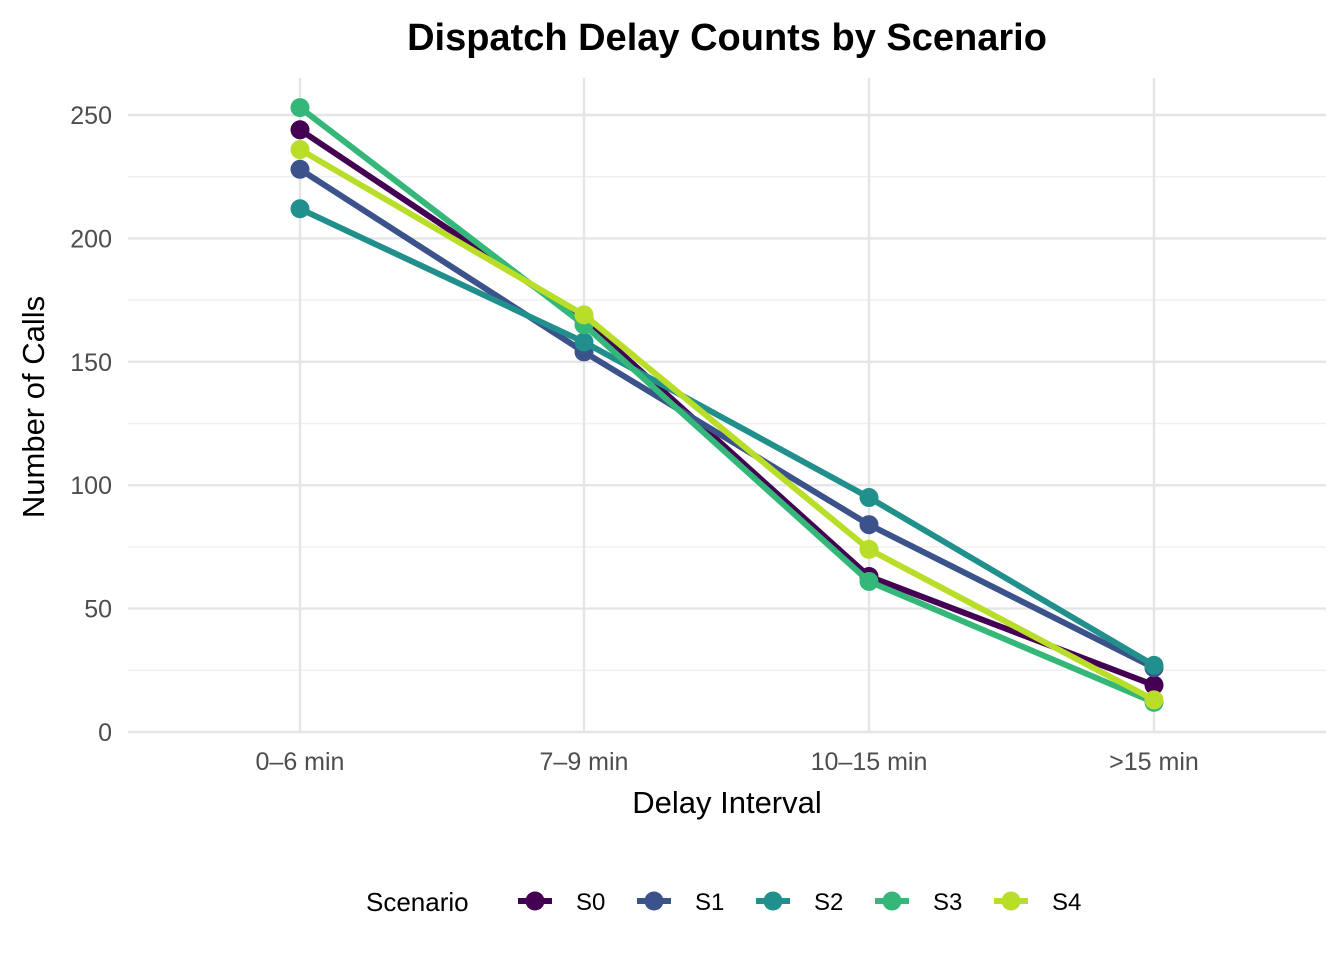  What do you see at coordinates (799, 902) in the screenshot?
I see `legend-item-s2: S2` at bounding box center [799, 902].